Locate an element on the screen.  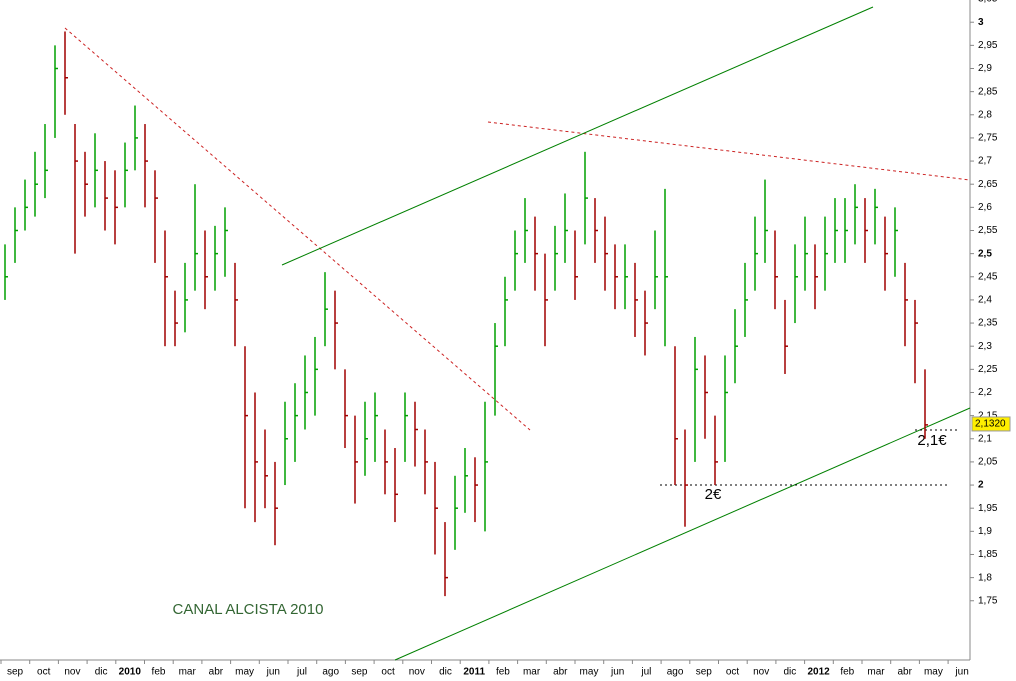
y-tick-label: 2,75 is located at coordinates (988, 138).